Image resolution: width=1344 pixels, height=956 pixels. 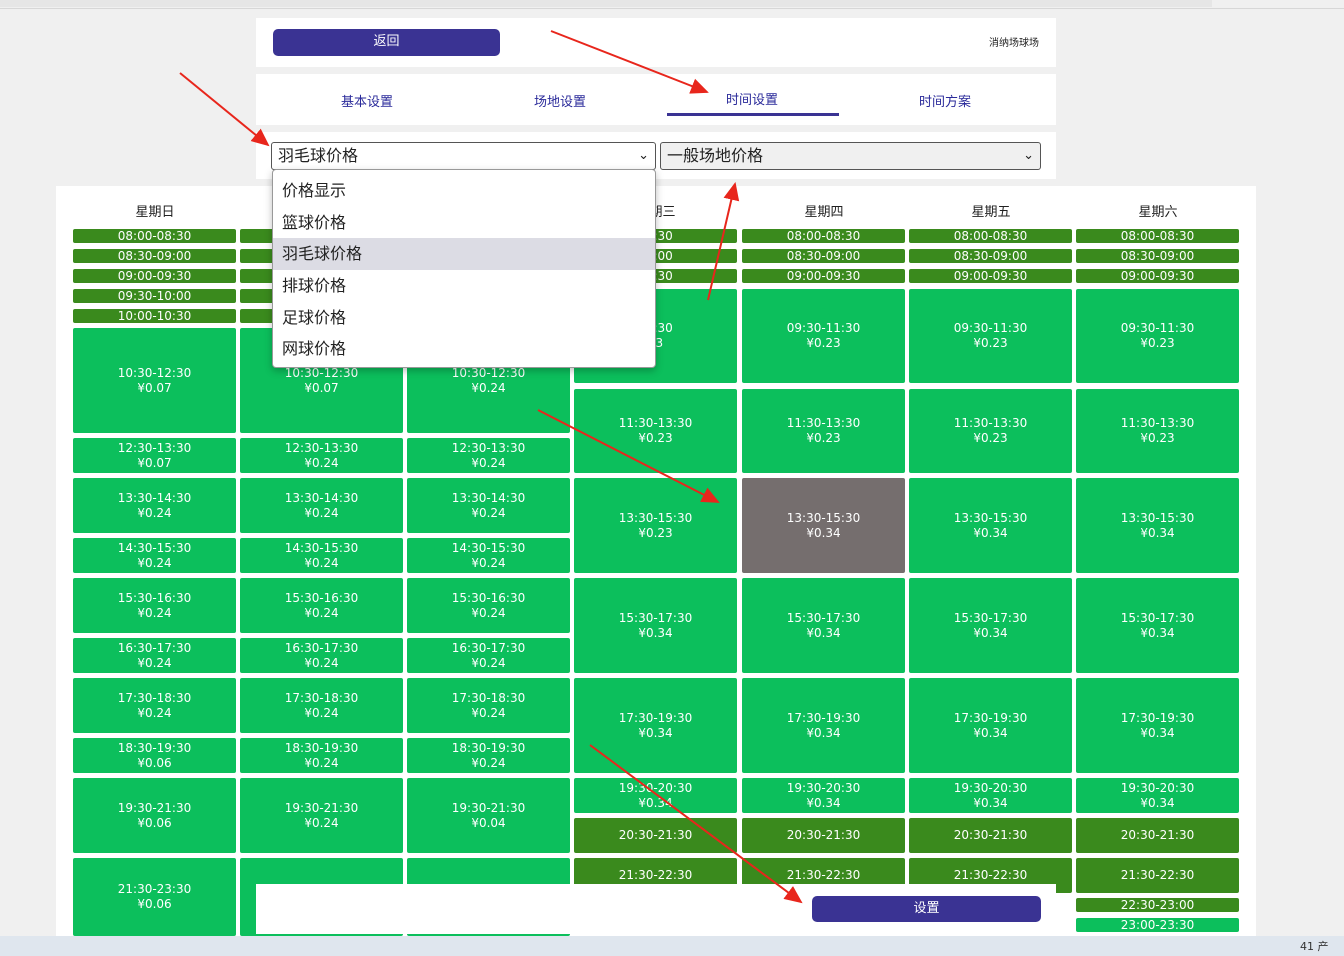 I want to click on sport-price-select: 羽毛球价格 ⌄, so click(x=463, y=156).